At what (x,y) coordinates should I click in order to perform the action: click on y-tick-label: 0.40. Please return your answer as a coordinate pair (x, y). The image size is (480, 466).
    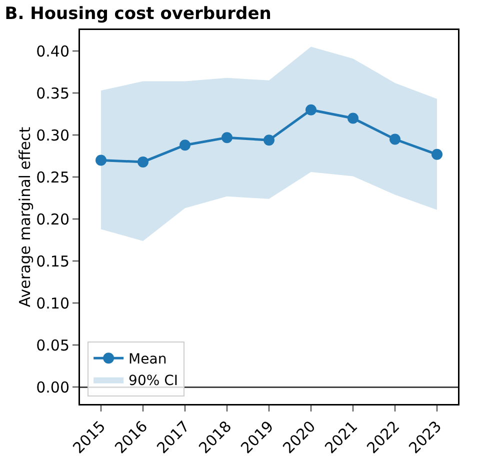
    Looking at the image, I should click on (53, 51).